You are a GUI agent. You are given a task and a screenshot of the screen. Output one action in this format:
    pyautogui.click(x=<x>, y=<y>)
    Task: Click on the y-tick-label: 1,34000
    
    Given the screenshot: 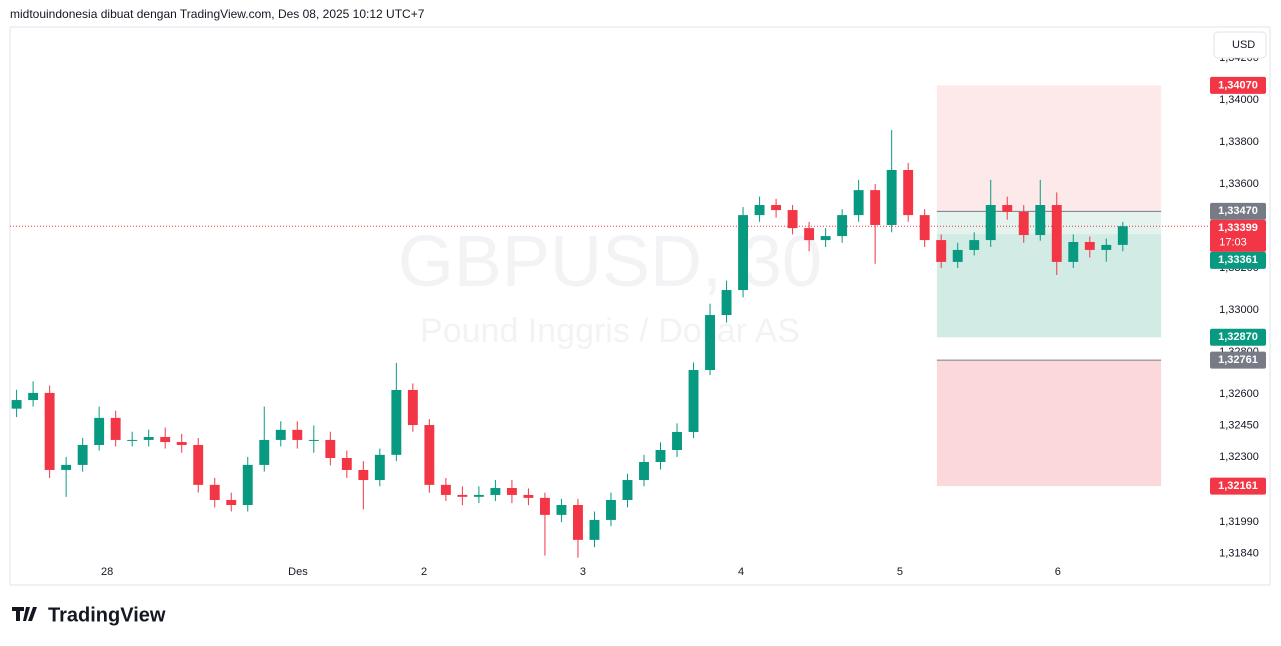 What is the action you would take?
    pyautogui.click(x=1239, y=100)
    